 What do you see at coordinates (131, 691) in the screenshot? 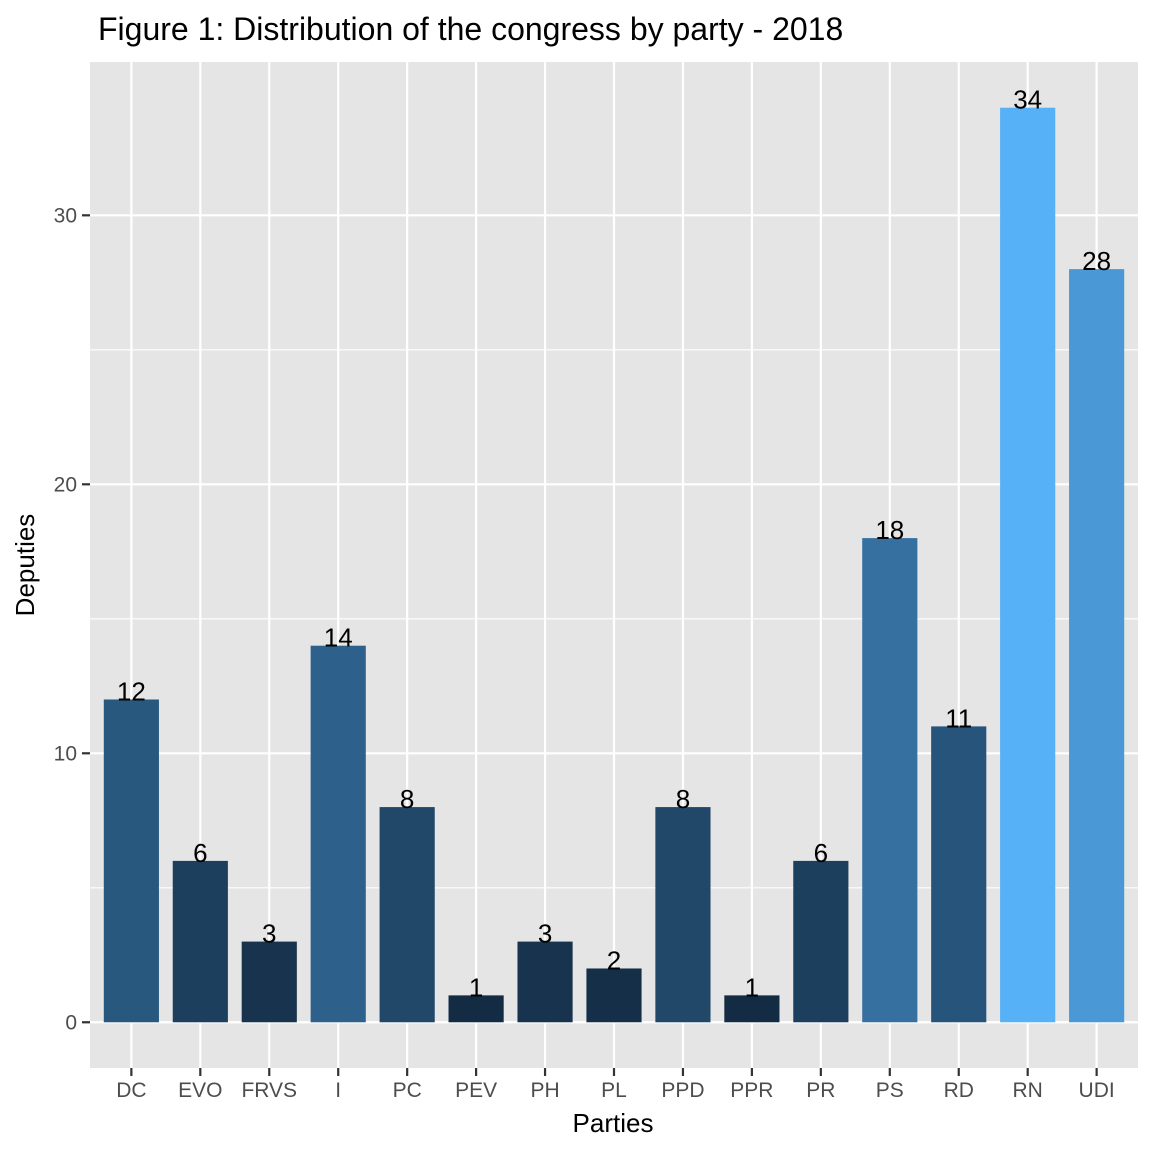
I see `data-label: 12` at bounding box center [131, 691].